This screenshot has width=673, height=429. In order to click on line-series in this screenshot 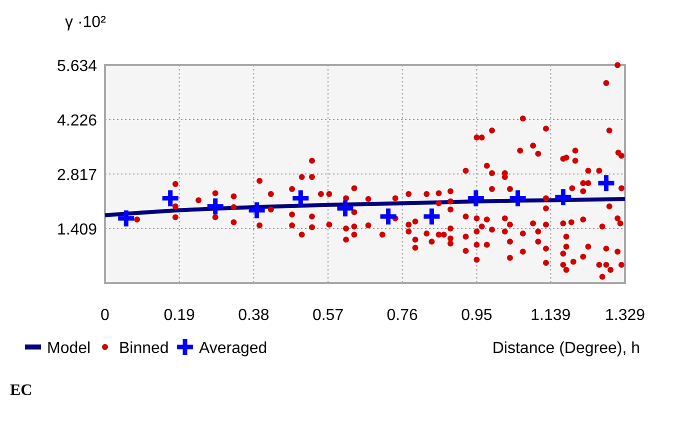, I will do `click(365, 207)`.